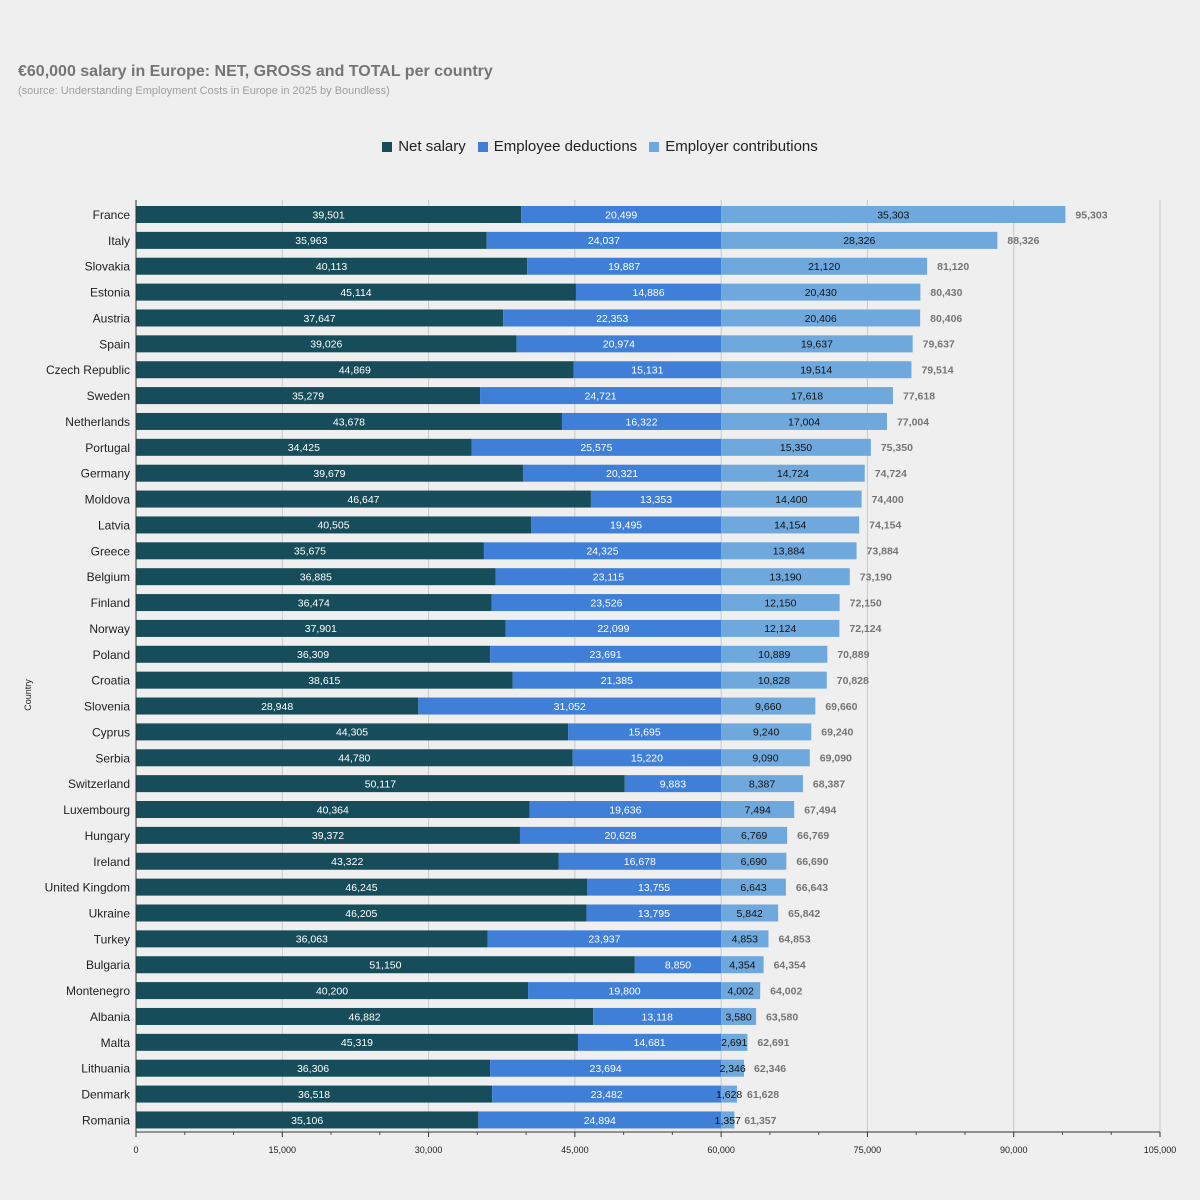  I want to click on data-label: 40,505, so click(333, 526).